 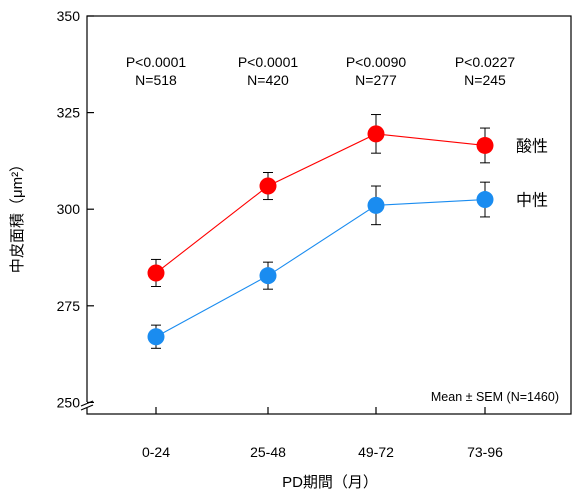 I want to click on n-label: N=518, so click(x=156, y=80).